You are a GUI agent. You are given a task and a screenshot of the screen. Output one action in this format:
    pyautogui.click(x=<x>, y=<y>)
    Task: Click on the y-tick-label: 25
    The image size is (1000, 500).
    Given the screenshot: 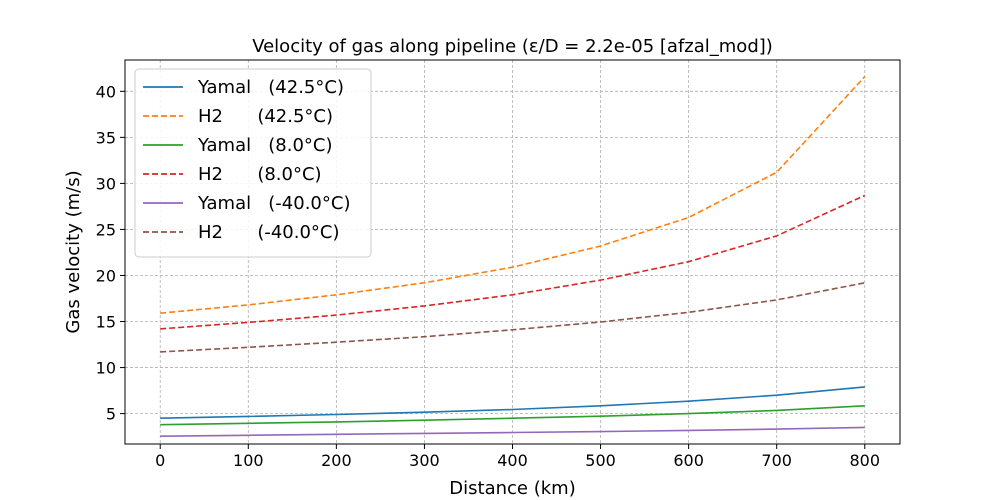 What is the action you would take?
    pyautogui.click(x=106, y=229)
    